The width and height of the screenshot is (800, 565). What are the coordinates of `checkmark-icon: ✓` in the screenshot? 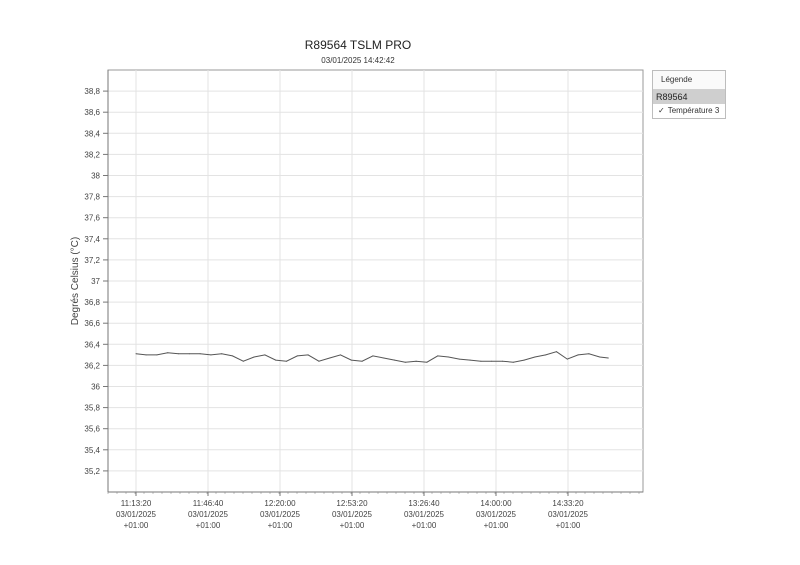 It's located at (661, 110).